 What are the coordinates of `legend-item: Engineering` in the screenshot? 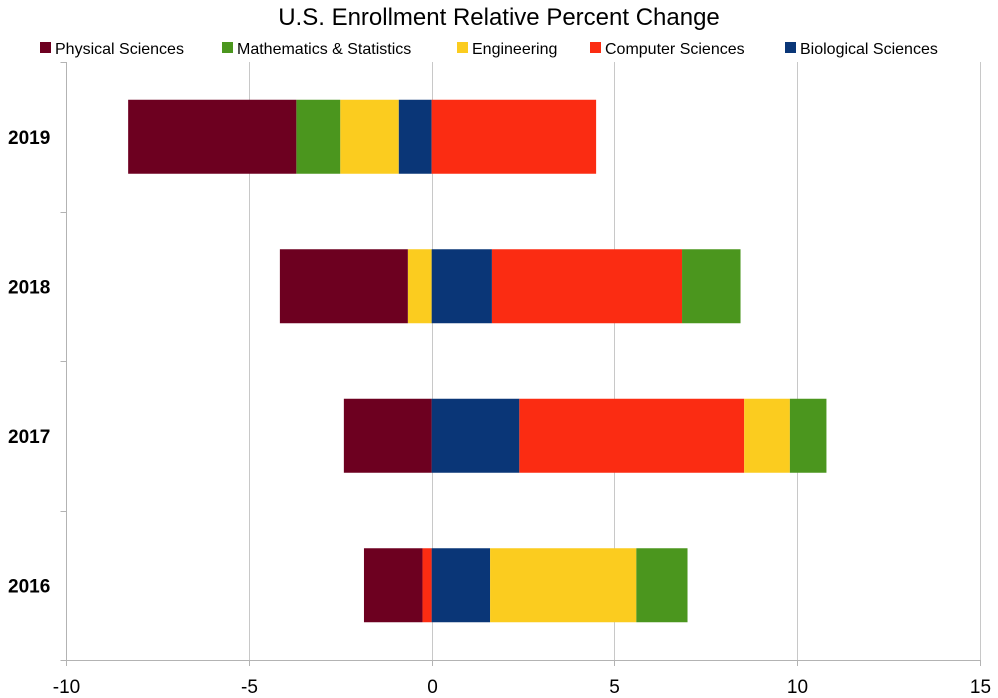 It's located at (507, 49).